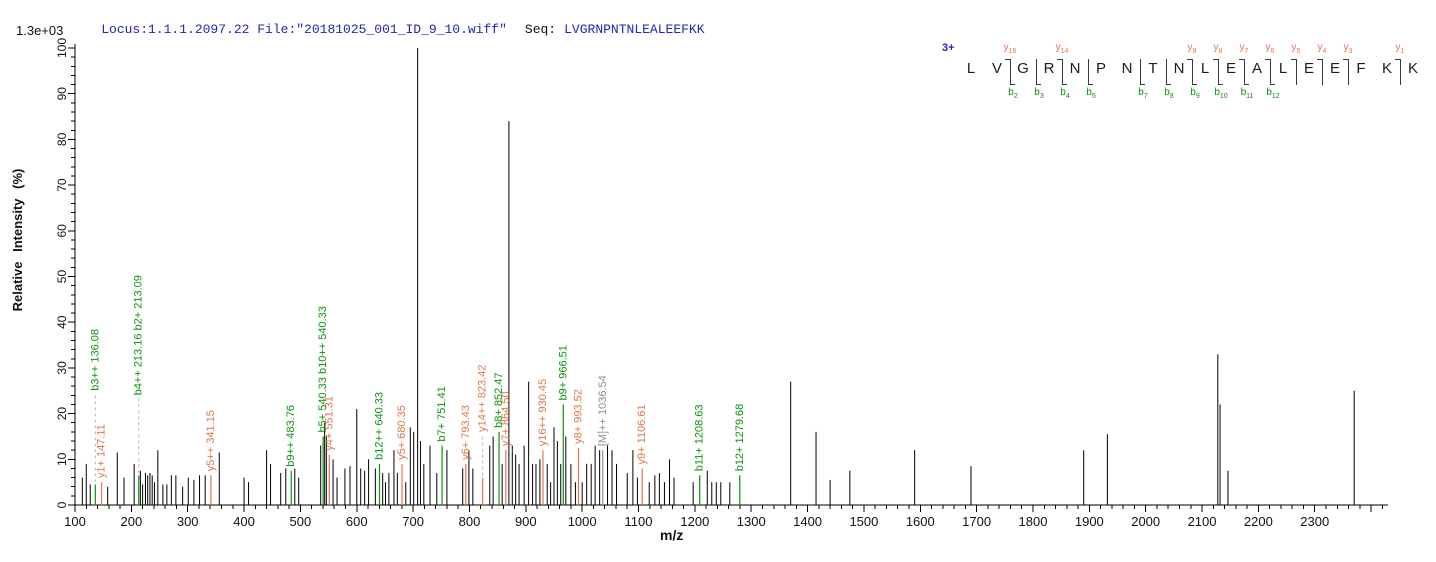  Describe the element at coordinates (188, 521) in the screenshot. I see `x-tick-label: 300` at that location.